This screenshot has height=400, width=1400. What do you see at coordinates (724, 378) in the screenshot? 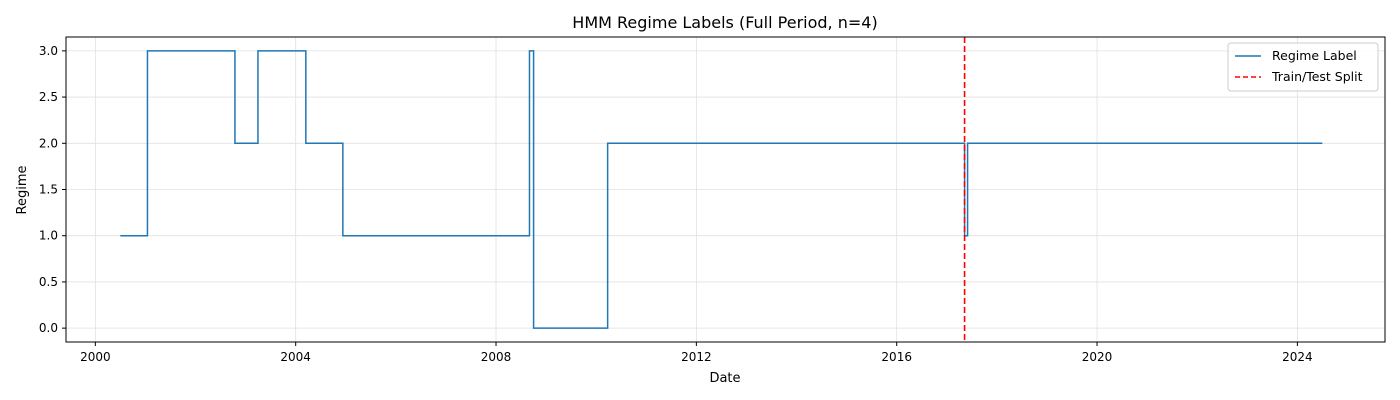
I see `x-axis-label: Date` at bounding box center [724, 378].